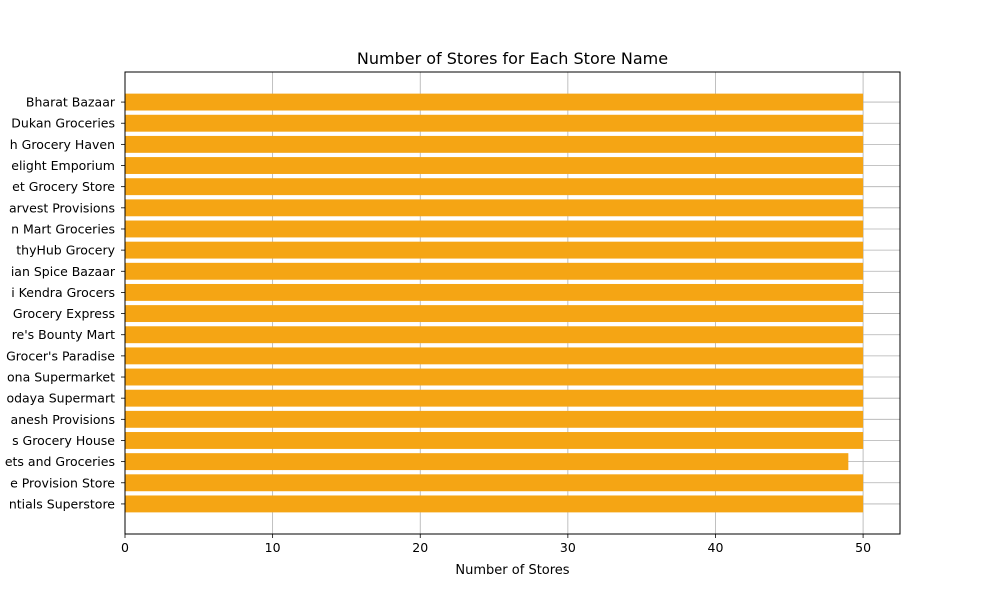  I want to click on y-tick-label: Bharat Bazaar, so click(71, 102).